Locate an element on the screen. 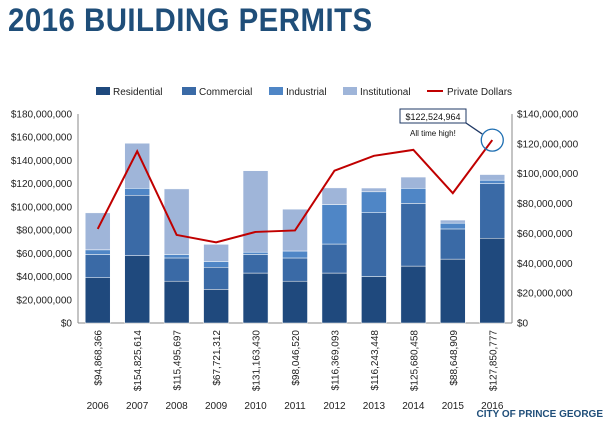 This screenshot has width=607, height=424. left-tick-label: $100,000,000 is located at coordinates (42, 207).